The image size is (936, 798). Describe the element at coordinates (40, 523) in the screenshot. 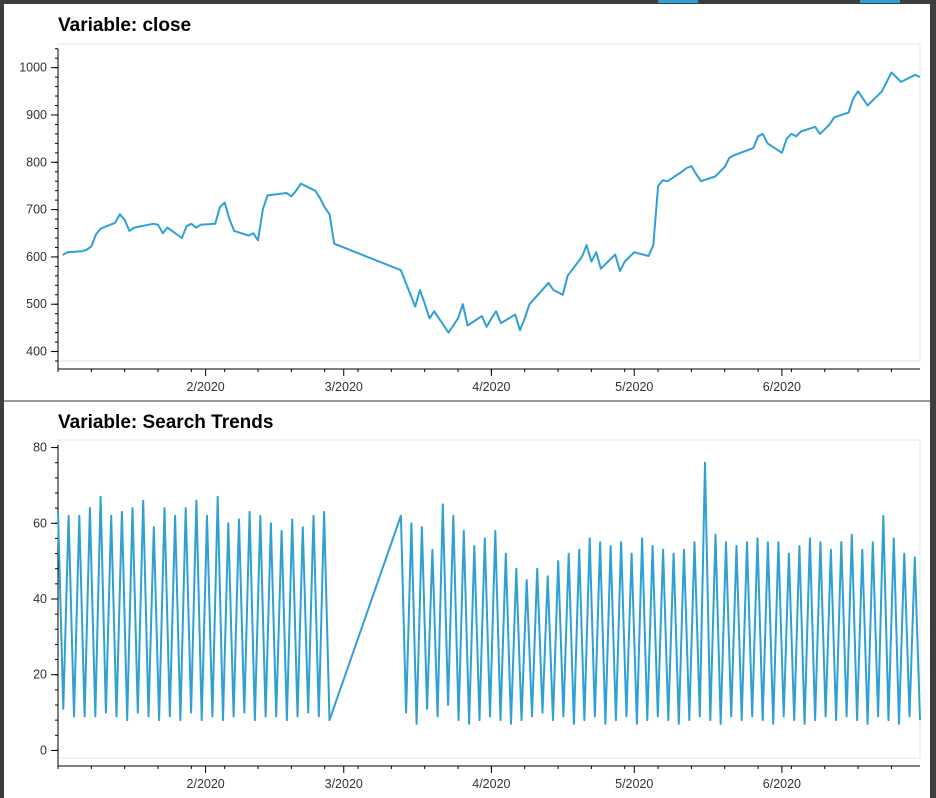

I see `y-tick-label: 60` at that location.